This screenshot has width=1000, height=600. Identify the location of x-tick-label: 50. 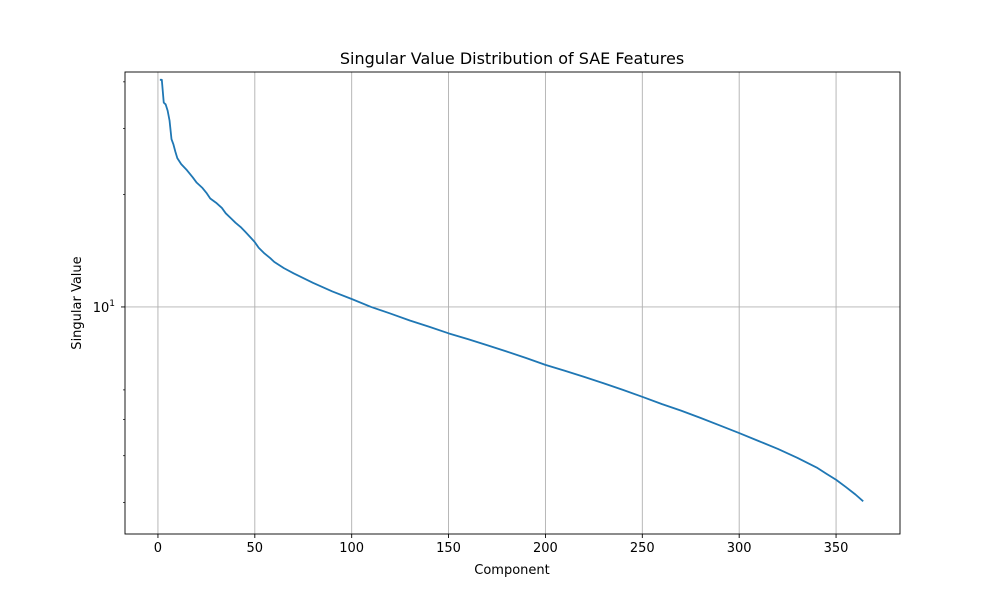
(255, 548).